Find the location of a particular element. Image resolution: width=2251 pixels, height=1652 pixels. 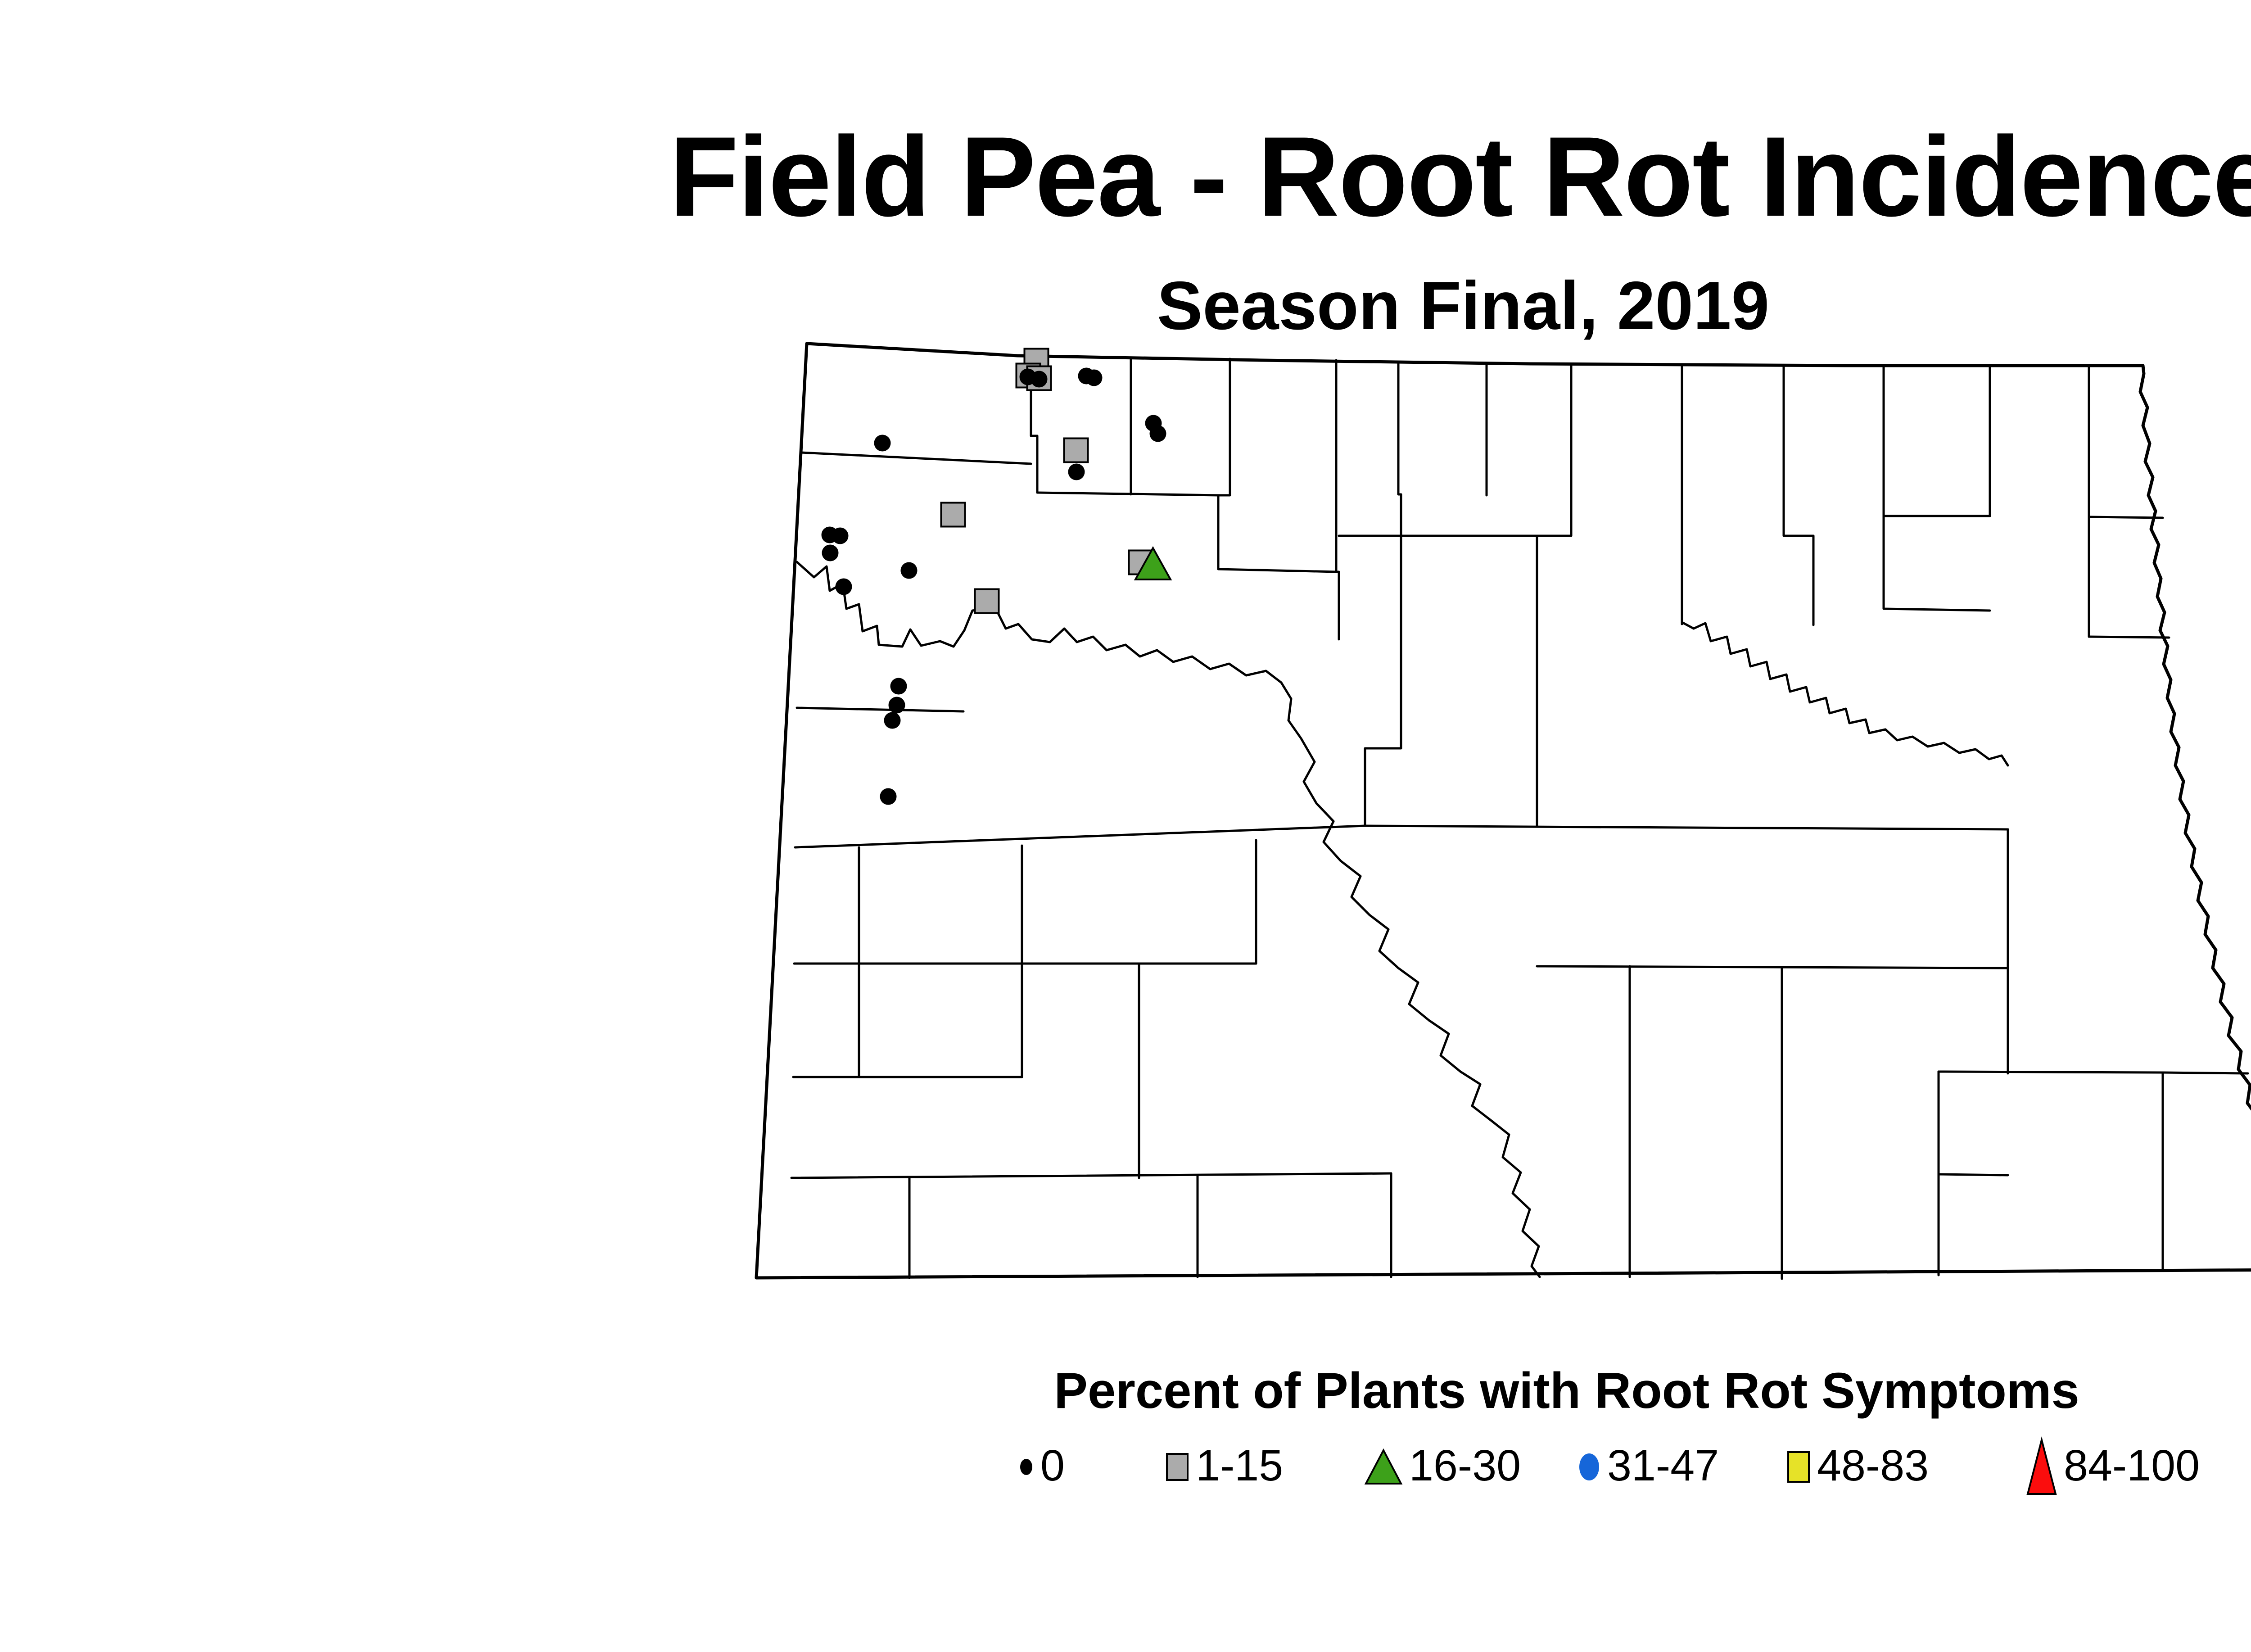

missouri-river is located at coordinates (1168, 920).